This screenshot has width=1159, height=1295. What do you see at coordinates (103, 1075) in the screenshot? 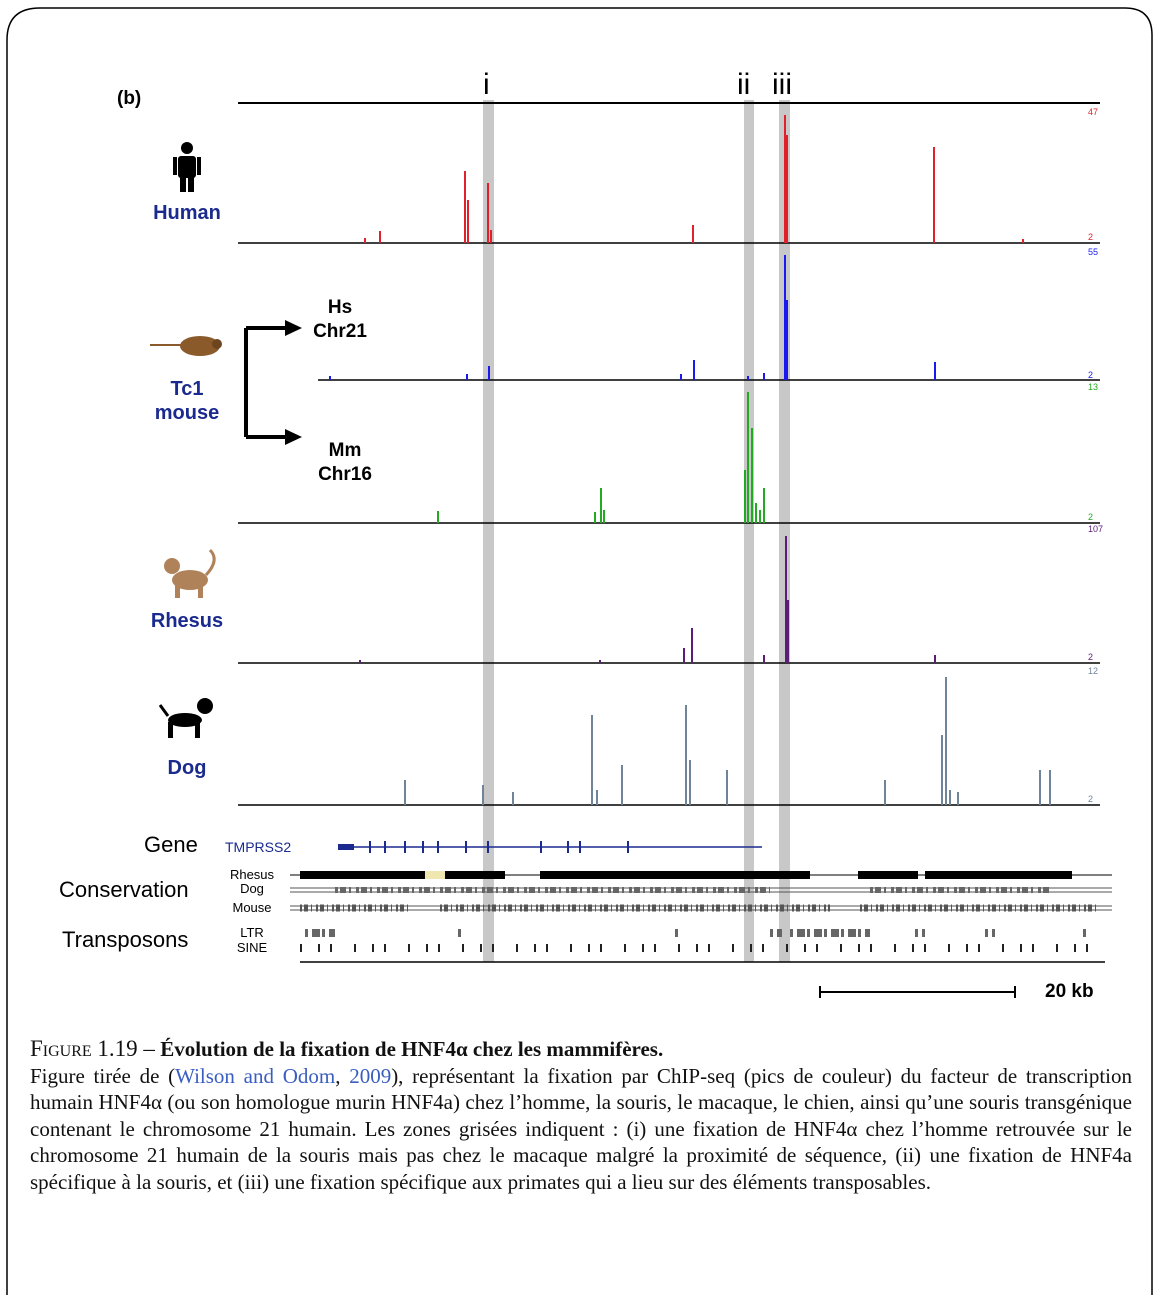
I see `caption-text: Figure tirée de (` at bounding box center [103, 1075].